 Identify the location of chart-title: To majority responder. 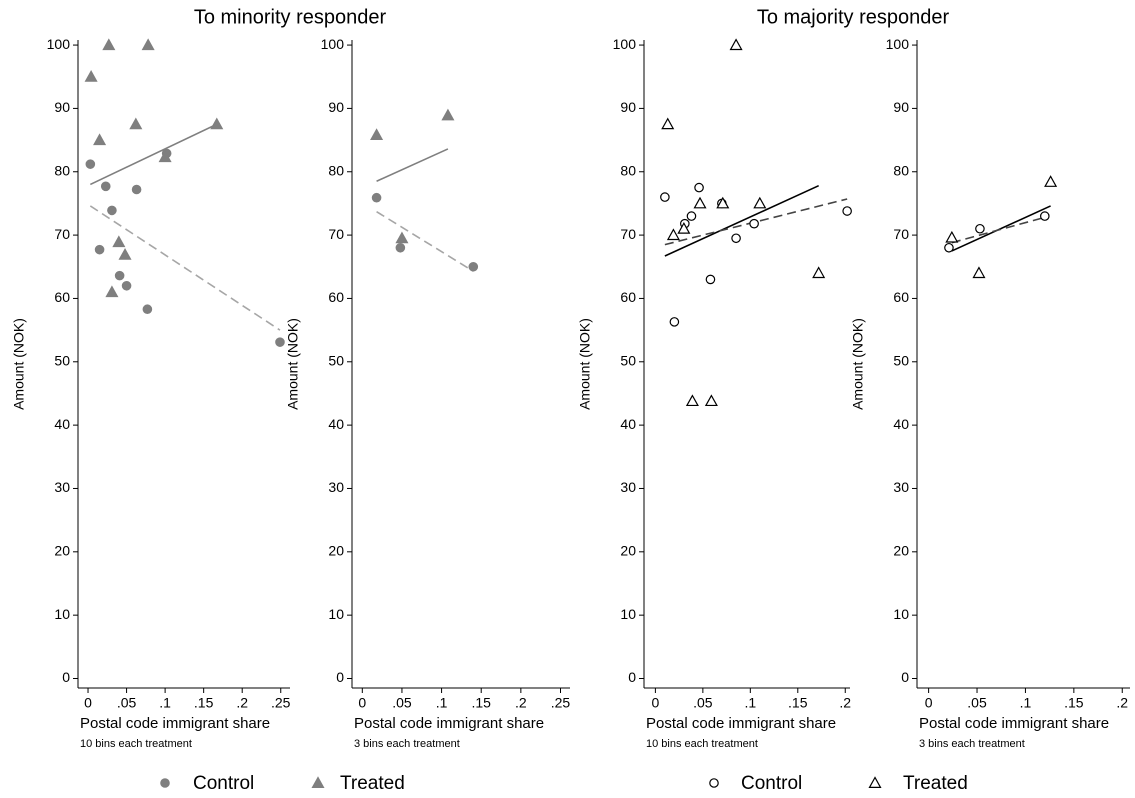
(853, 17).